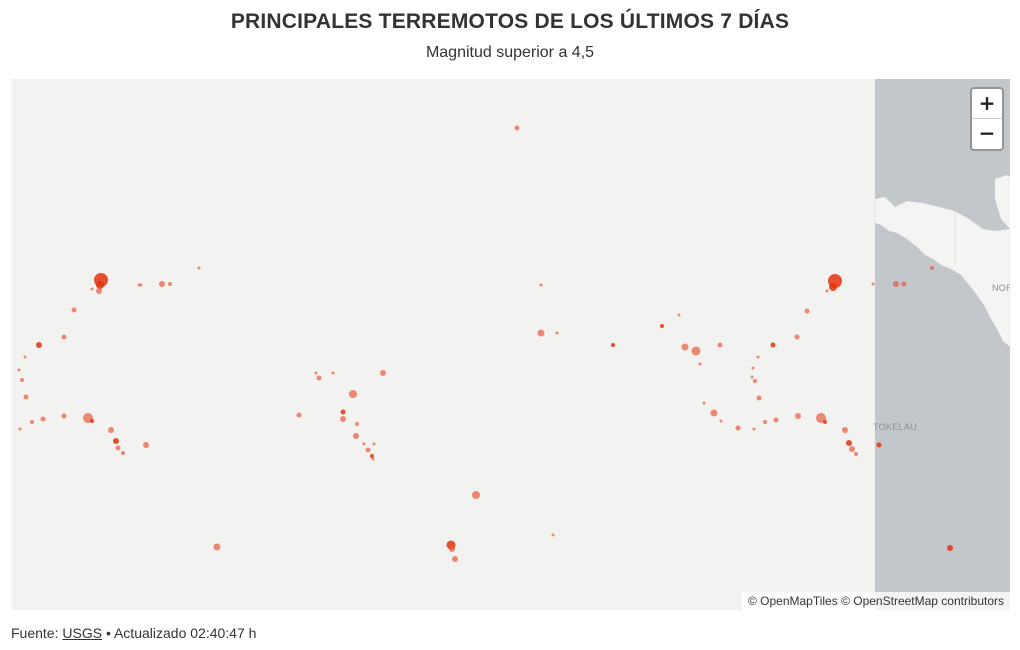 Image resolution: width=1020 pixels, height=650 pixels. Describe the element at coordinates (1002, 191) in the screenshot. I see `island` at that location.